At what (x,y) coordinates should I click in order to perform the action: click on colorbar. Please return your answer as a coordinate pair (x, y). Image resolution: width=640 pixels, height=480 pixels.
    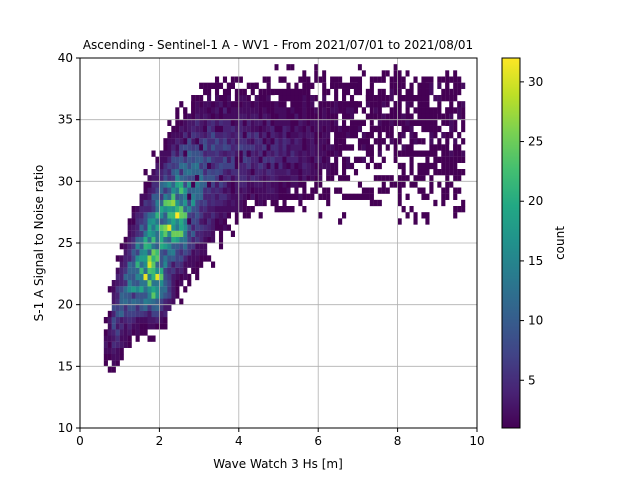
    Looking at the image, I should click on (511, 243).